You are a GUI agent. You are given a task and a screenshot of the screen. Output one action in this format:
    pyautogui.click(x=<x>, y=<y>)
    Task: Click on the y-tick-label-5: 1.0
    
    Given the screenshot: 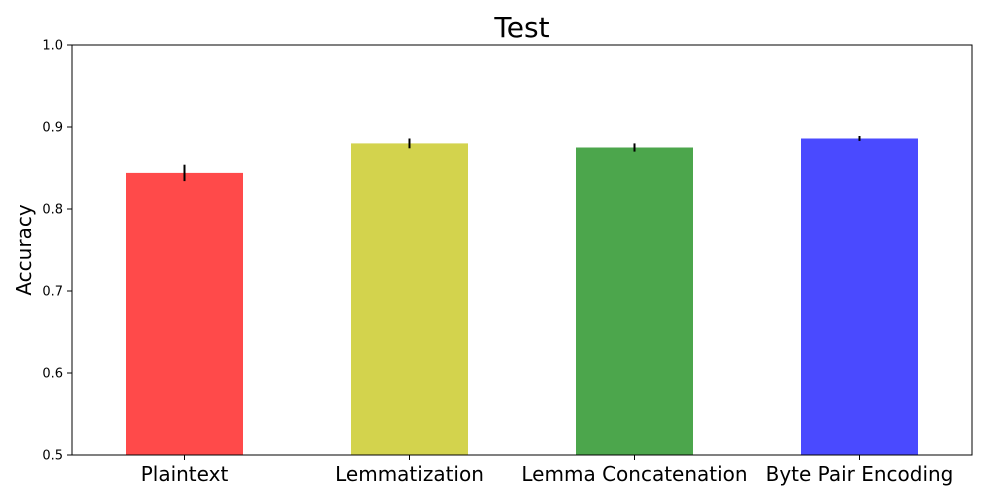 What is the action you would take?
    pyautogui.click(x=52, y=46)
    